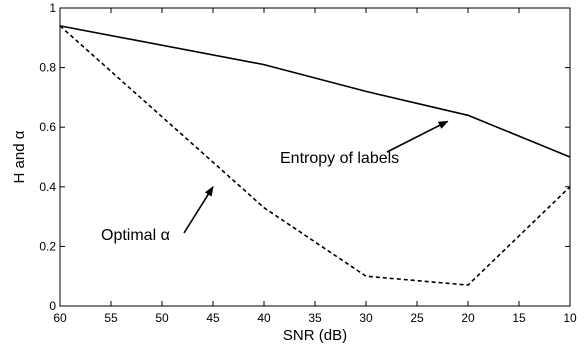 The image size is (585, 349). Describe the element at coordinates (570, 318) in the screenshot. I see `x-tick-label: 10` at that location.